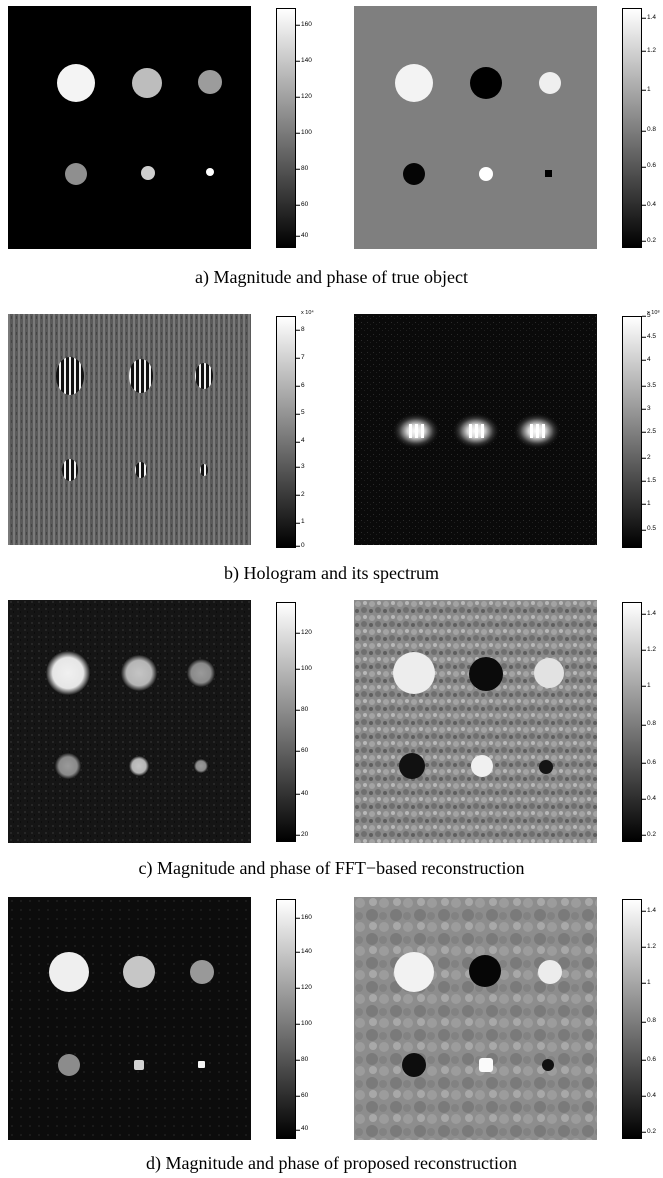 This screenshot has width=663, height=1178. Describe the element at coordinates (300, 385) in the screenshot. I see `colorbar-tick-label: 6` at that location.